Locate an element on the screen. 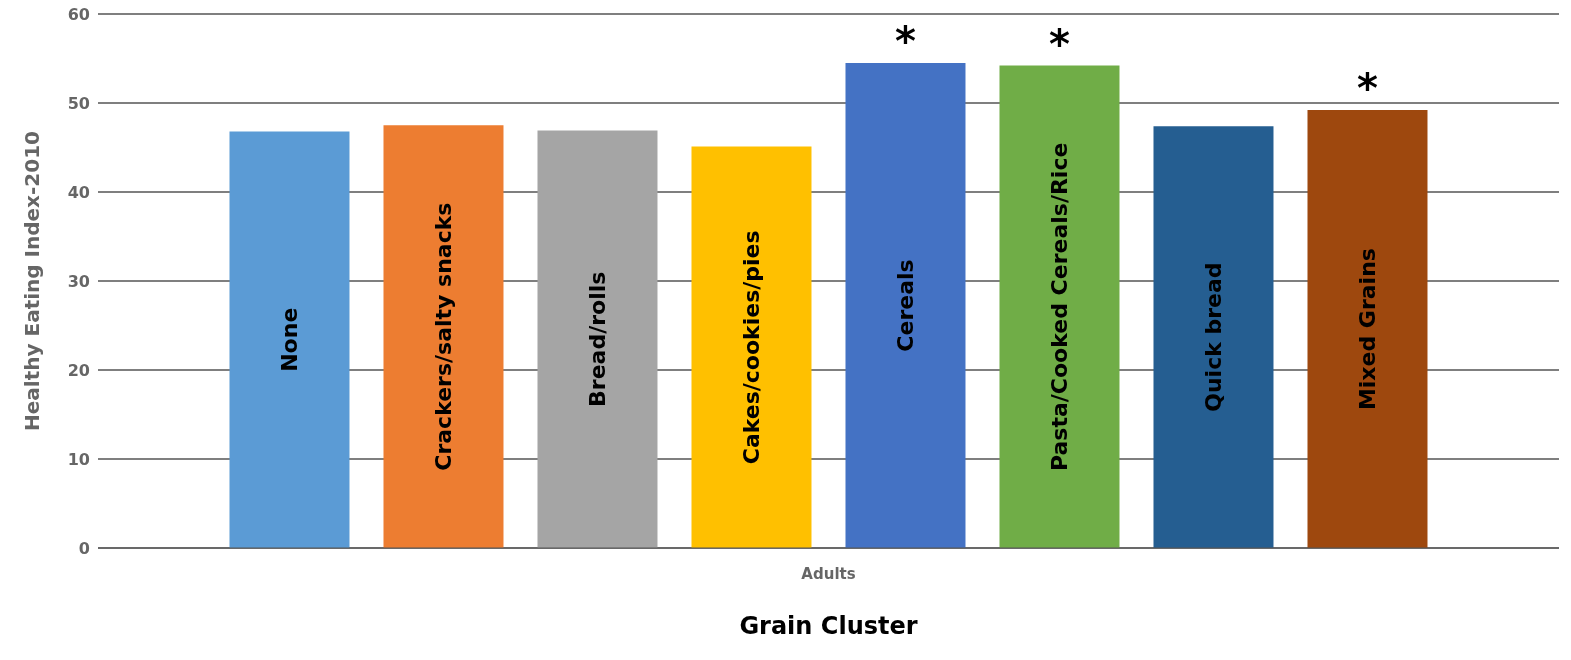  y-tick-label: 30 is located at coordinates (78, 281).